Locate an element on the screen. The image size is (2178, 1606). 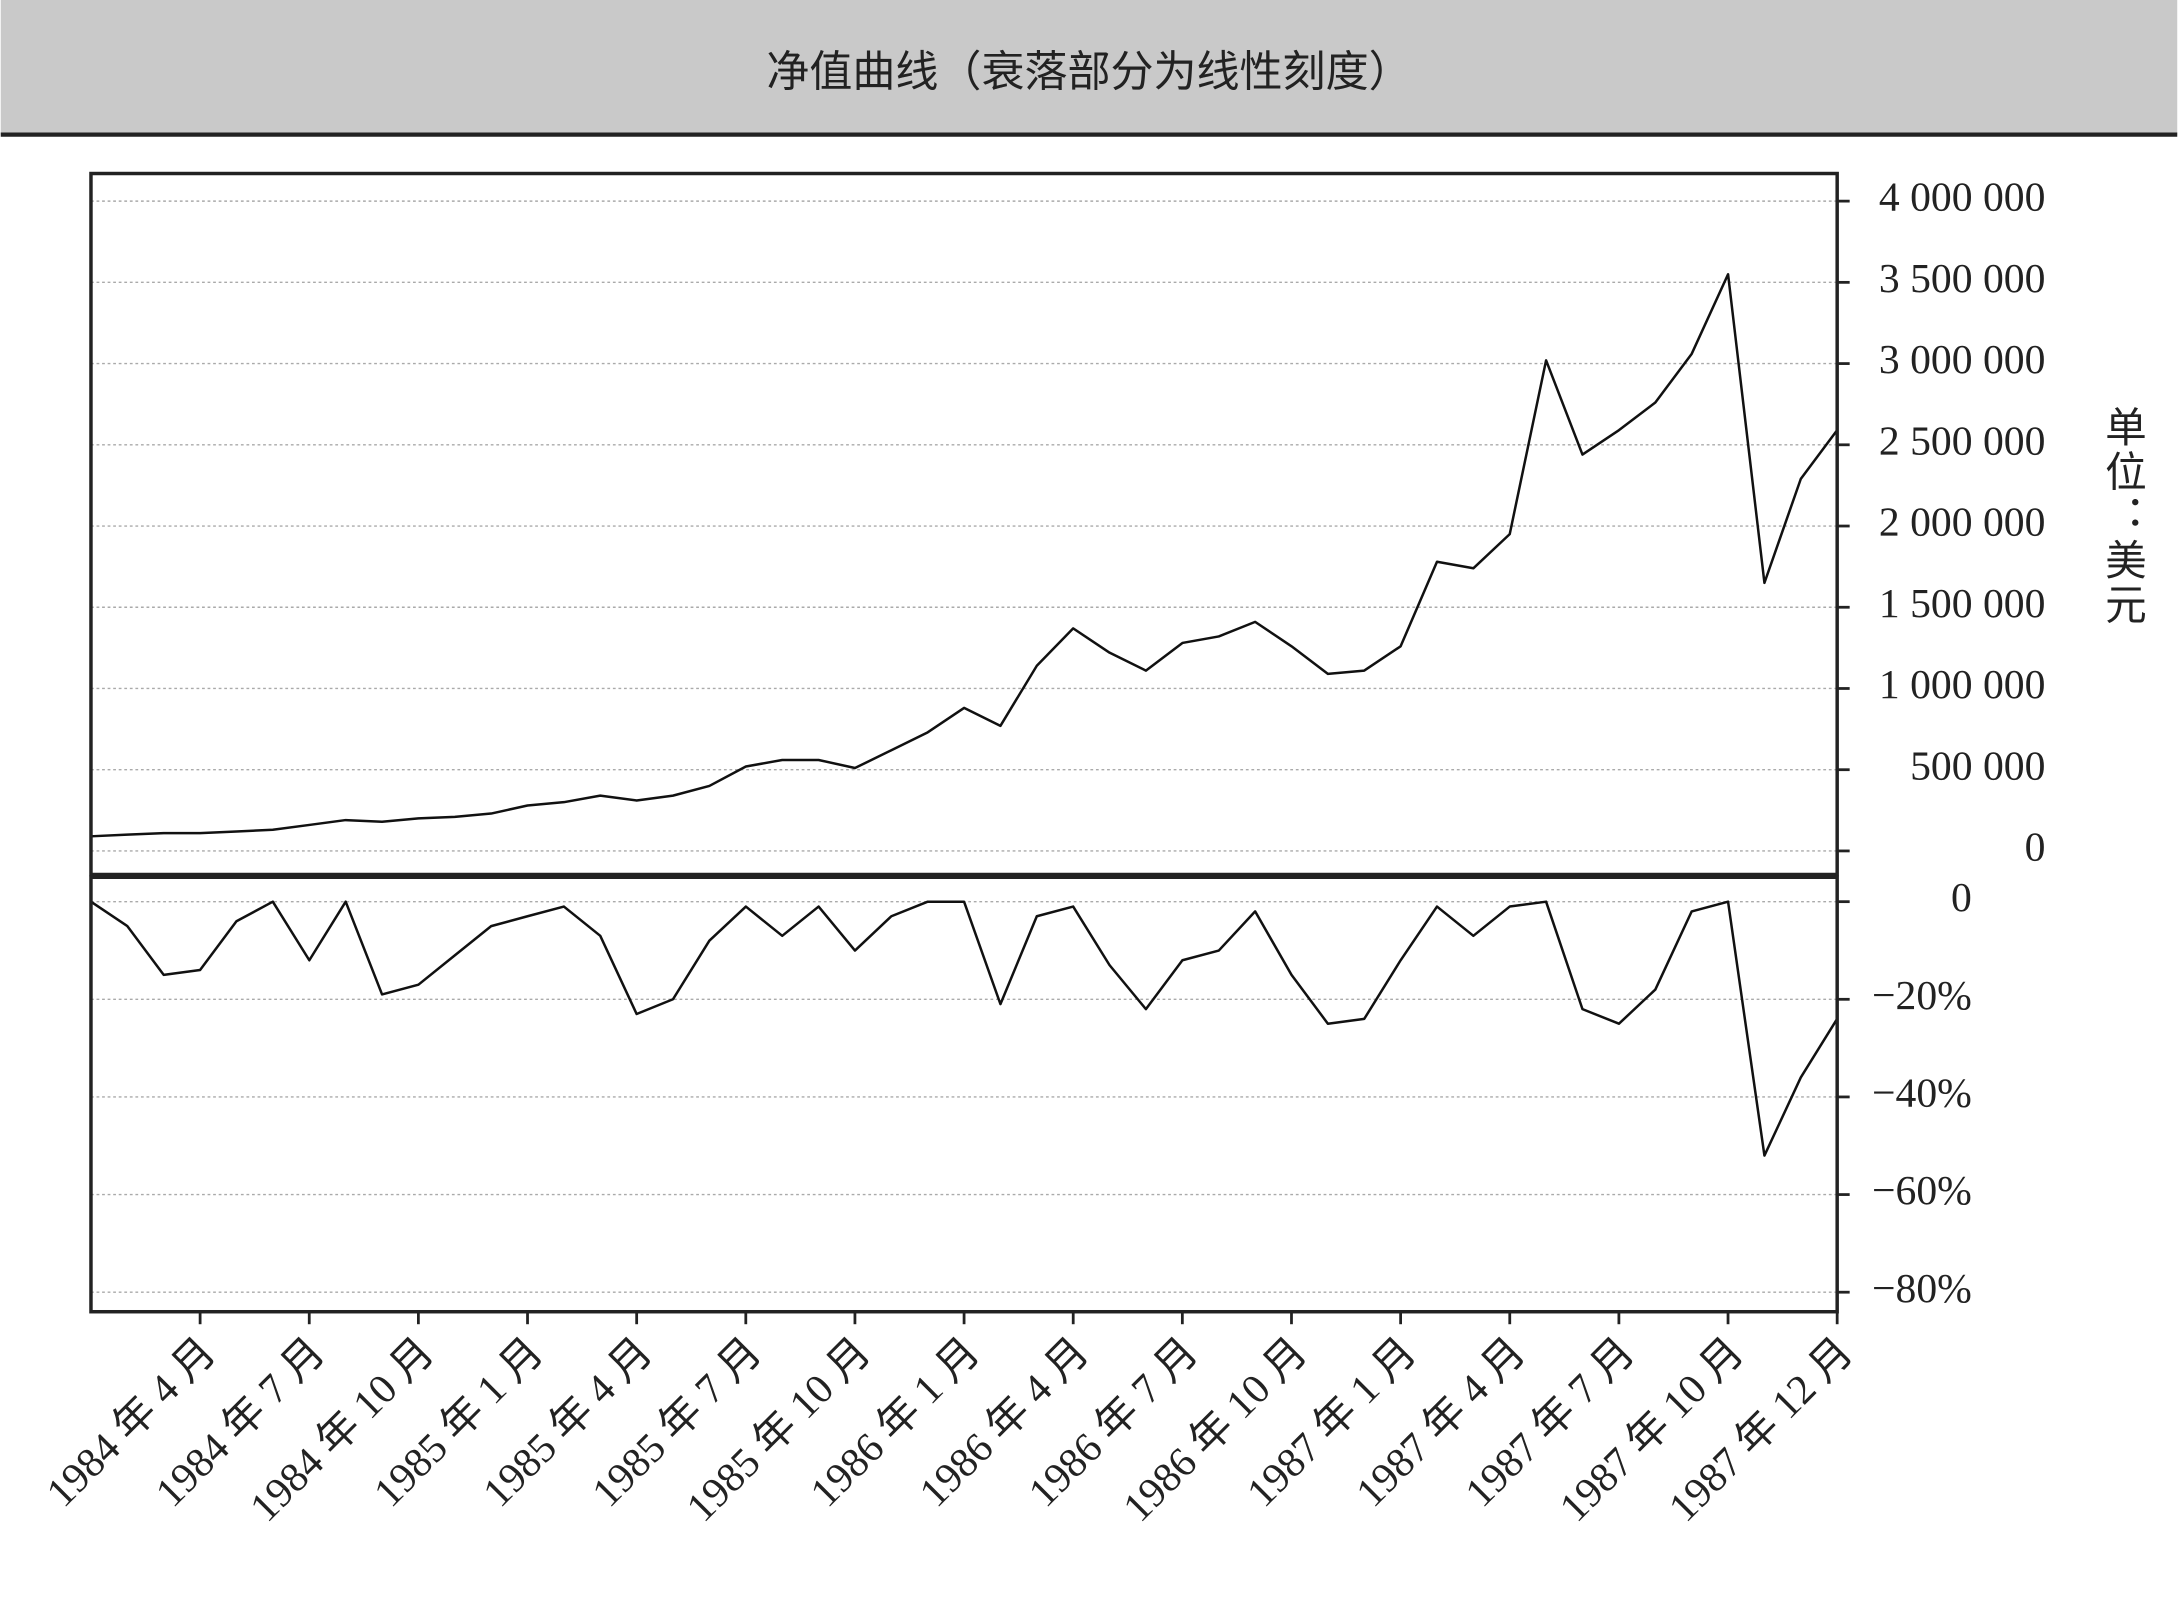
y-axis-label: 单位：美元 is located at coordinates (2122, 516).